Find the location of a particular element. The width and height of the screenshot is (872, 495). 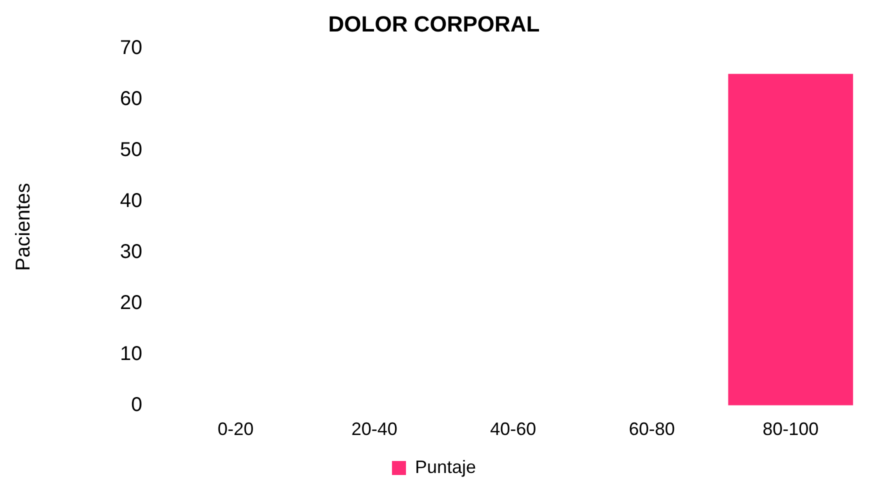

y-tick-label: 20 is located at coordinates (131, 303).